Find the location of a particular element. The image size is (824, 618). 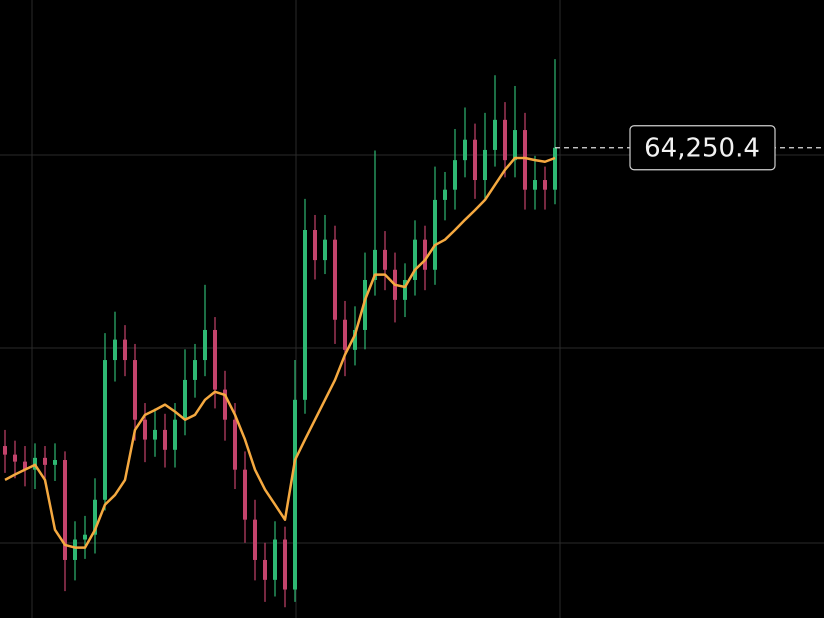

last-price-label: 64,250.4 is located at coordinates (702, 148).